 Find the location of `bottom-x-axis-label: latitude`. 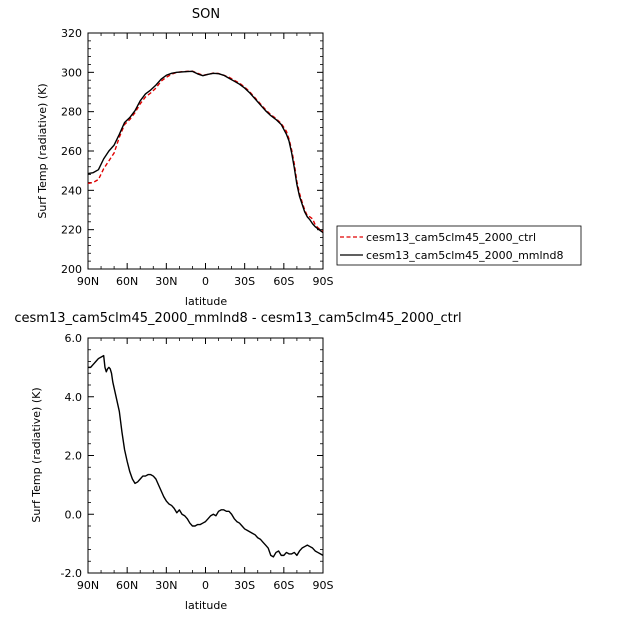

bottom-x-axis-label: latitude is located at coordinates (206, 605).